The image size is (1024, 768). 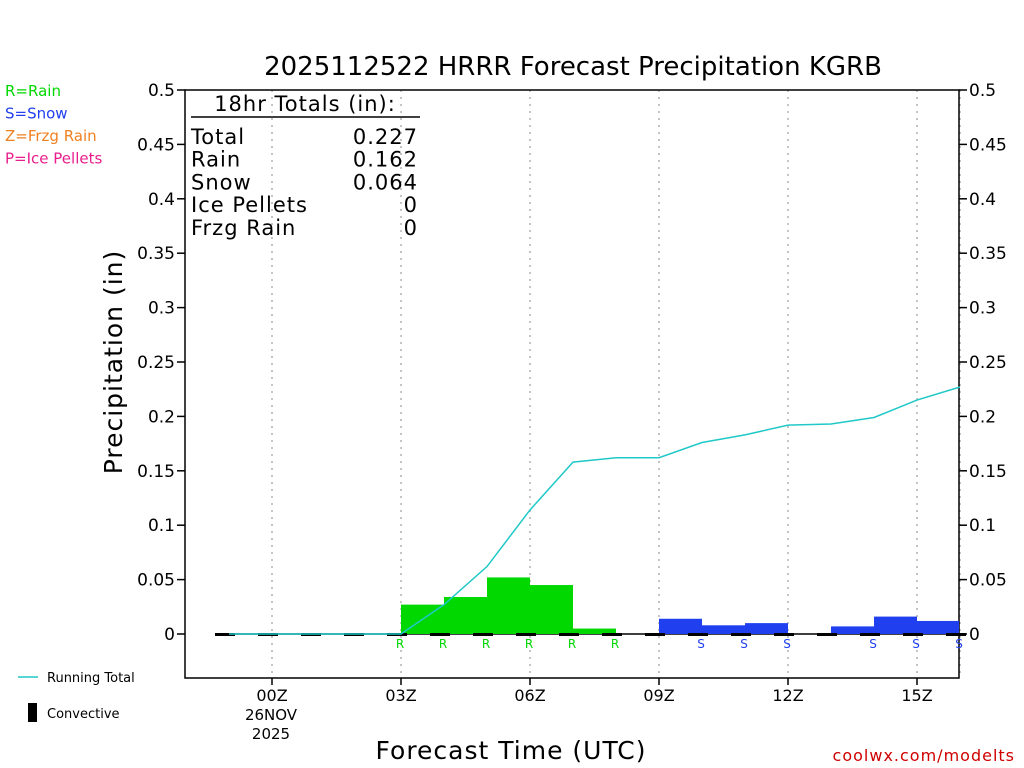 I want to click on legend-item: Running Total, so click(x=91, y=678).